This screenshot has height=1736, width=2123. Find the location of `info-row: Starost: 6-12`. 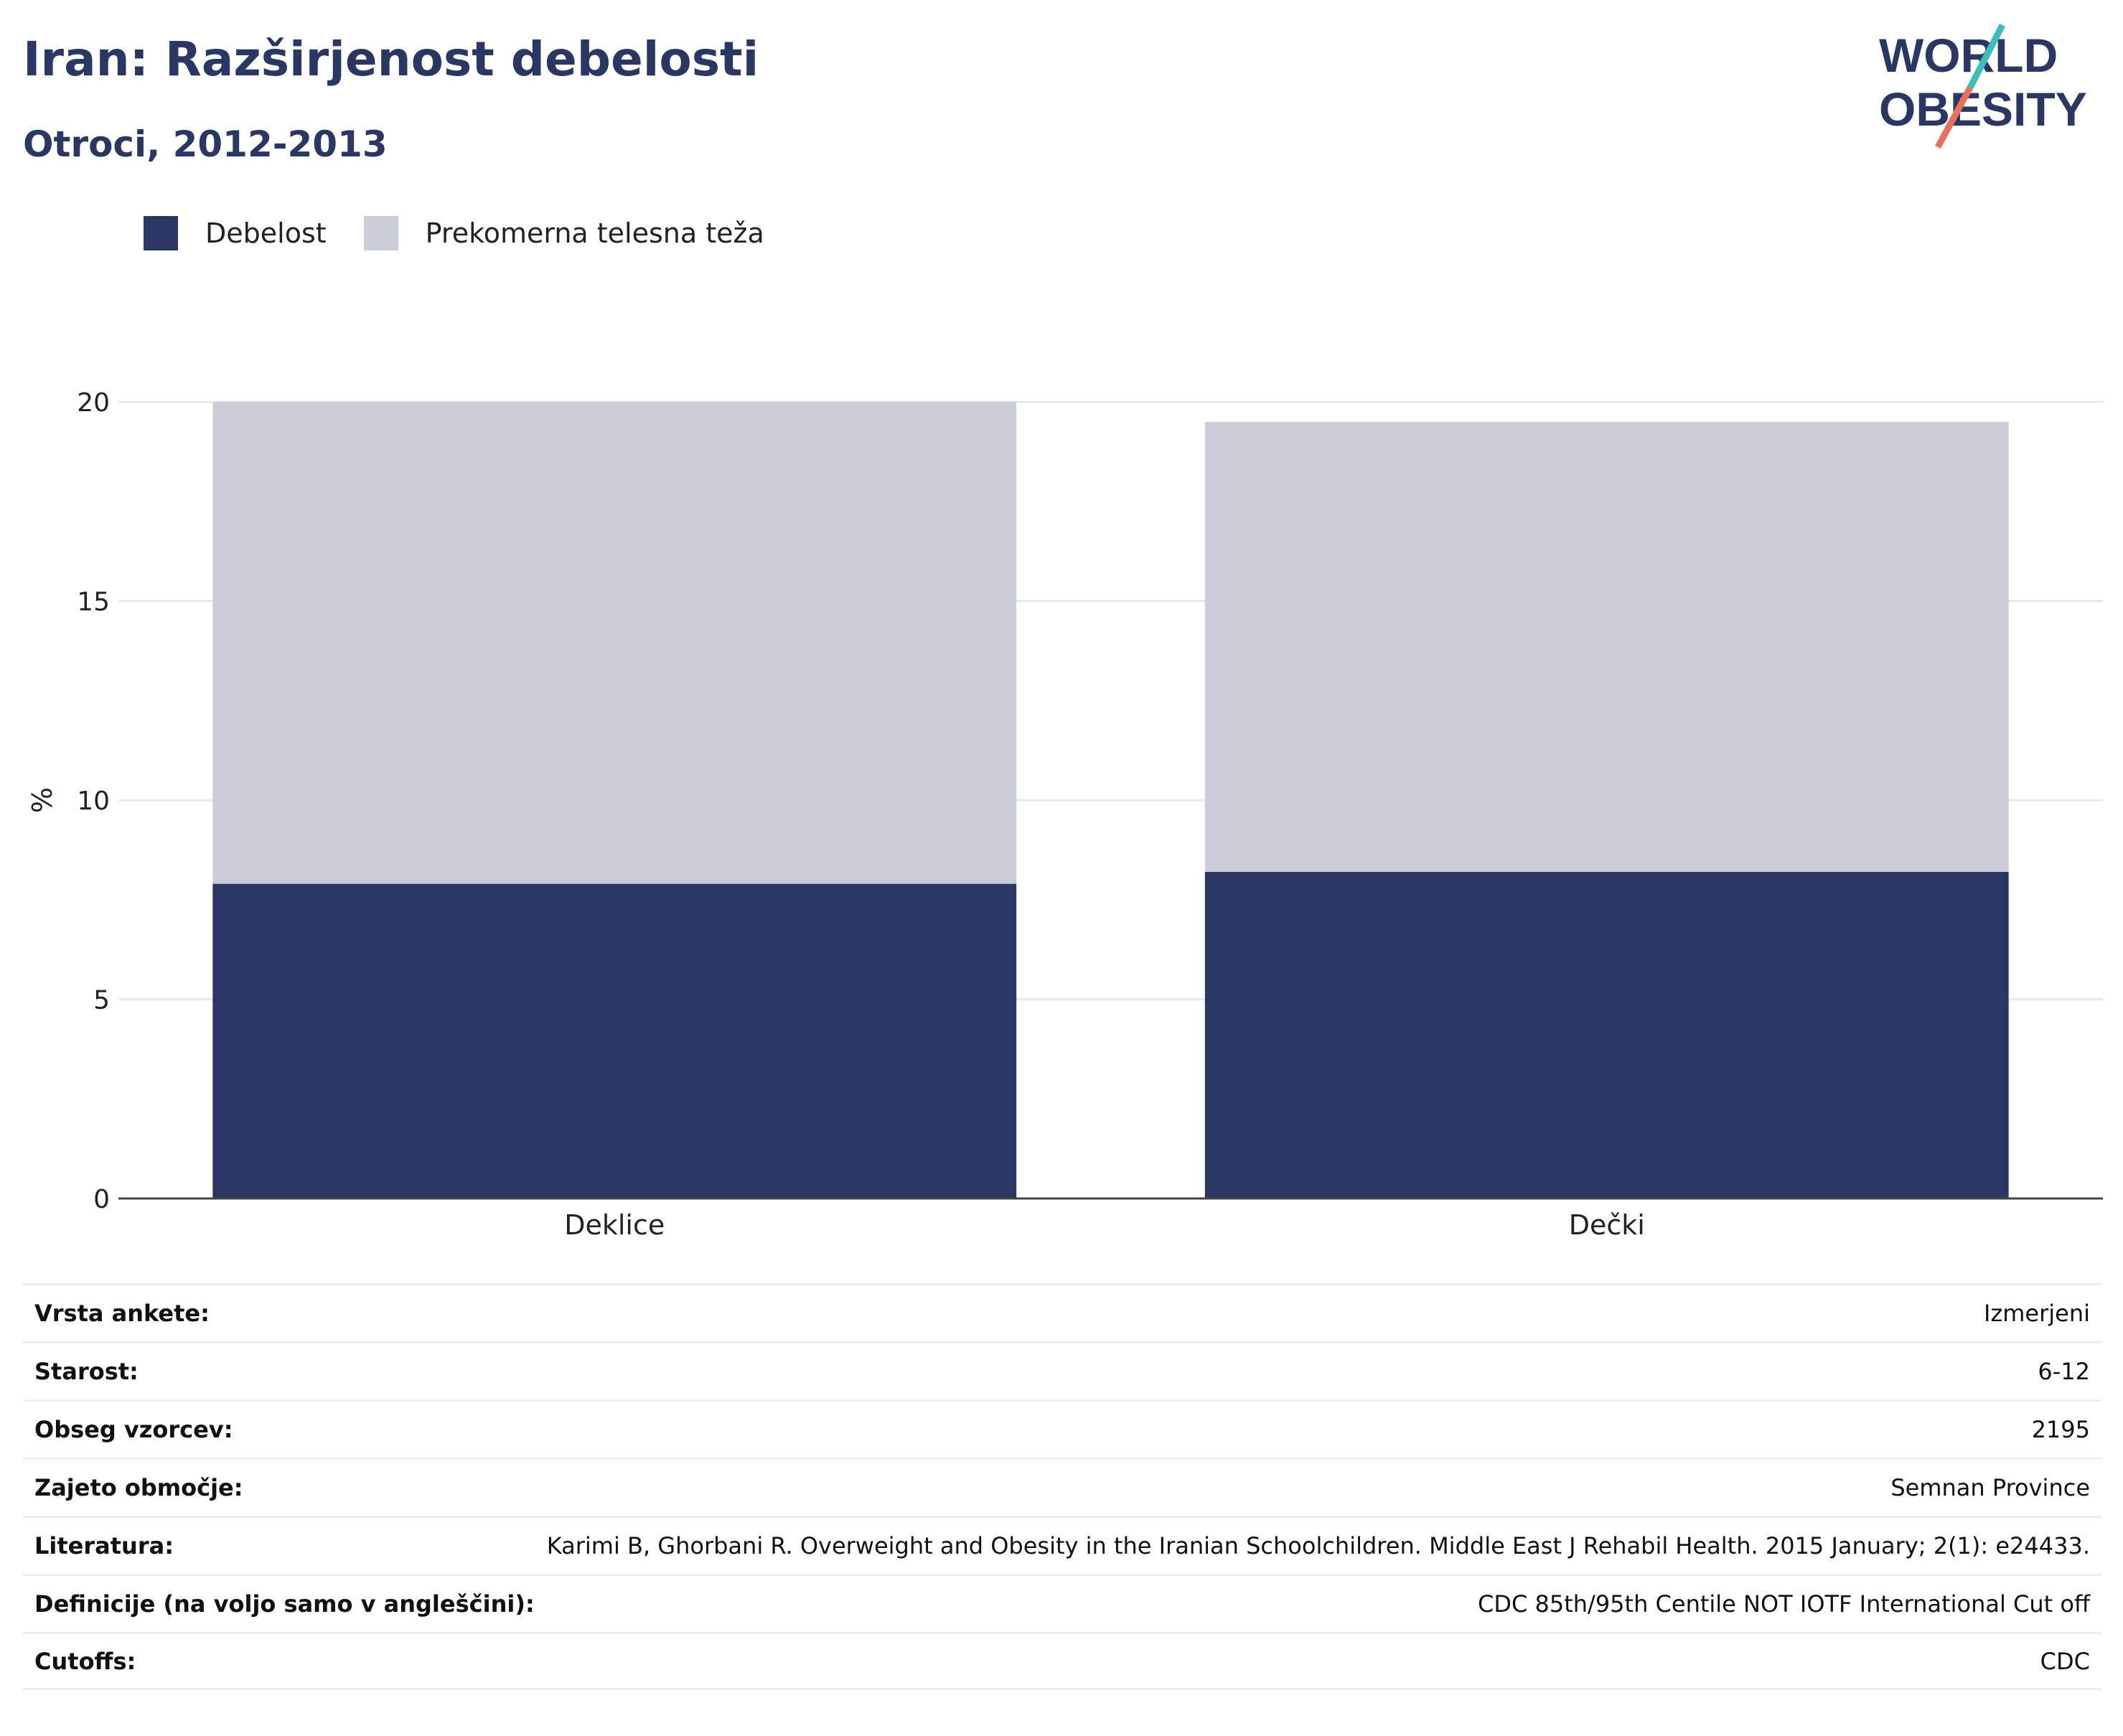

info-row: Starost: 6-12 is located at coordinates (1062, 1370).